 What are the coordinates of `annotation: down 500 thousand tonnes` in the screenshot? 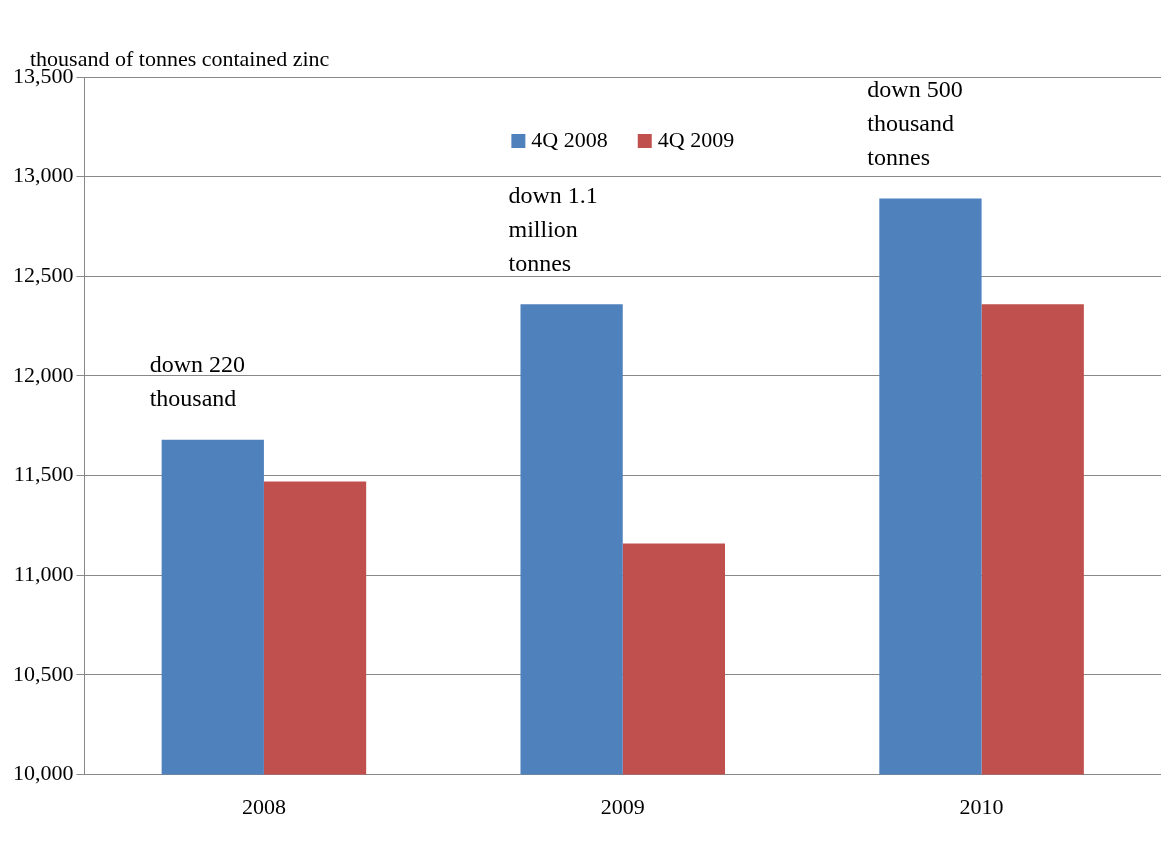 It's located at (915, 122).